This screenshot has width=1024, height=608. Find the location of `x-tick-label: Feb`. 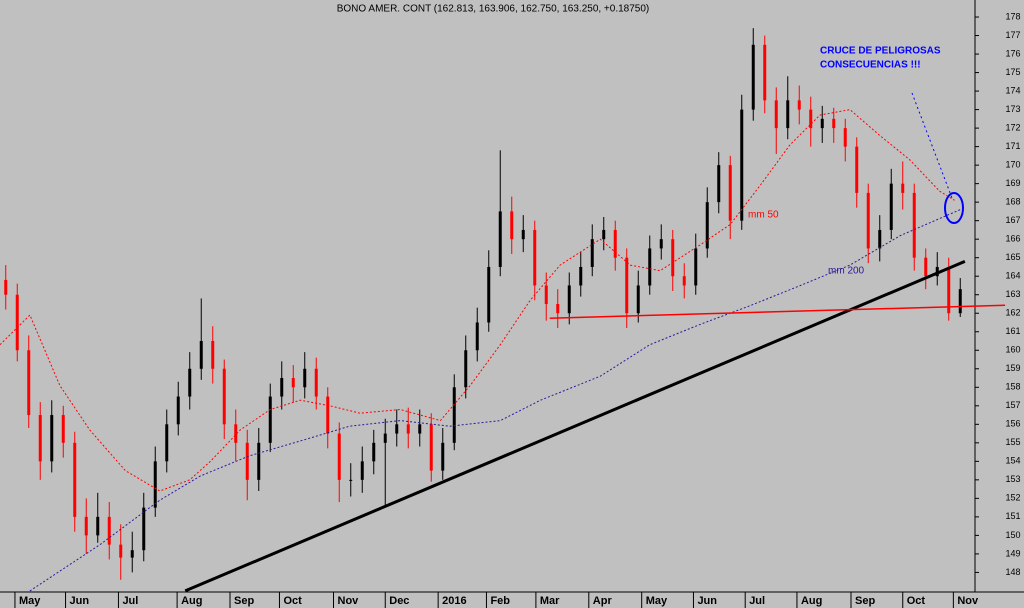

x-tick-label: Feb is located at coordinates (500, 601).